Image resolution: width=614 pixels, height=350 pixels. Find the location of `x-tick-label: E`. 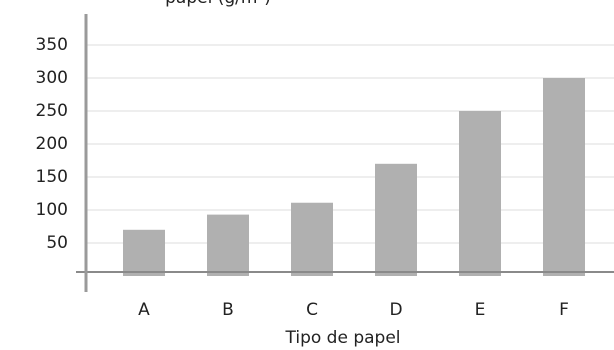

x-tick-label: E is located at coordinates (480, 310).